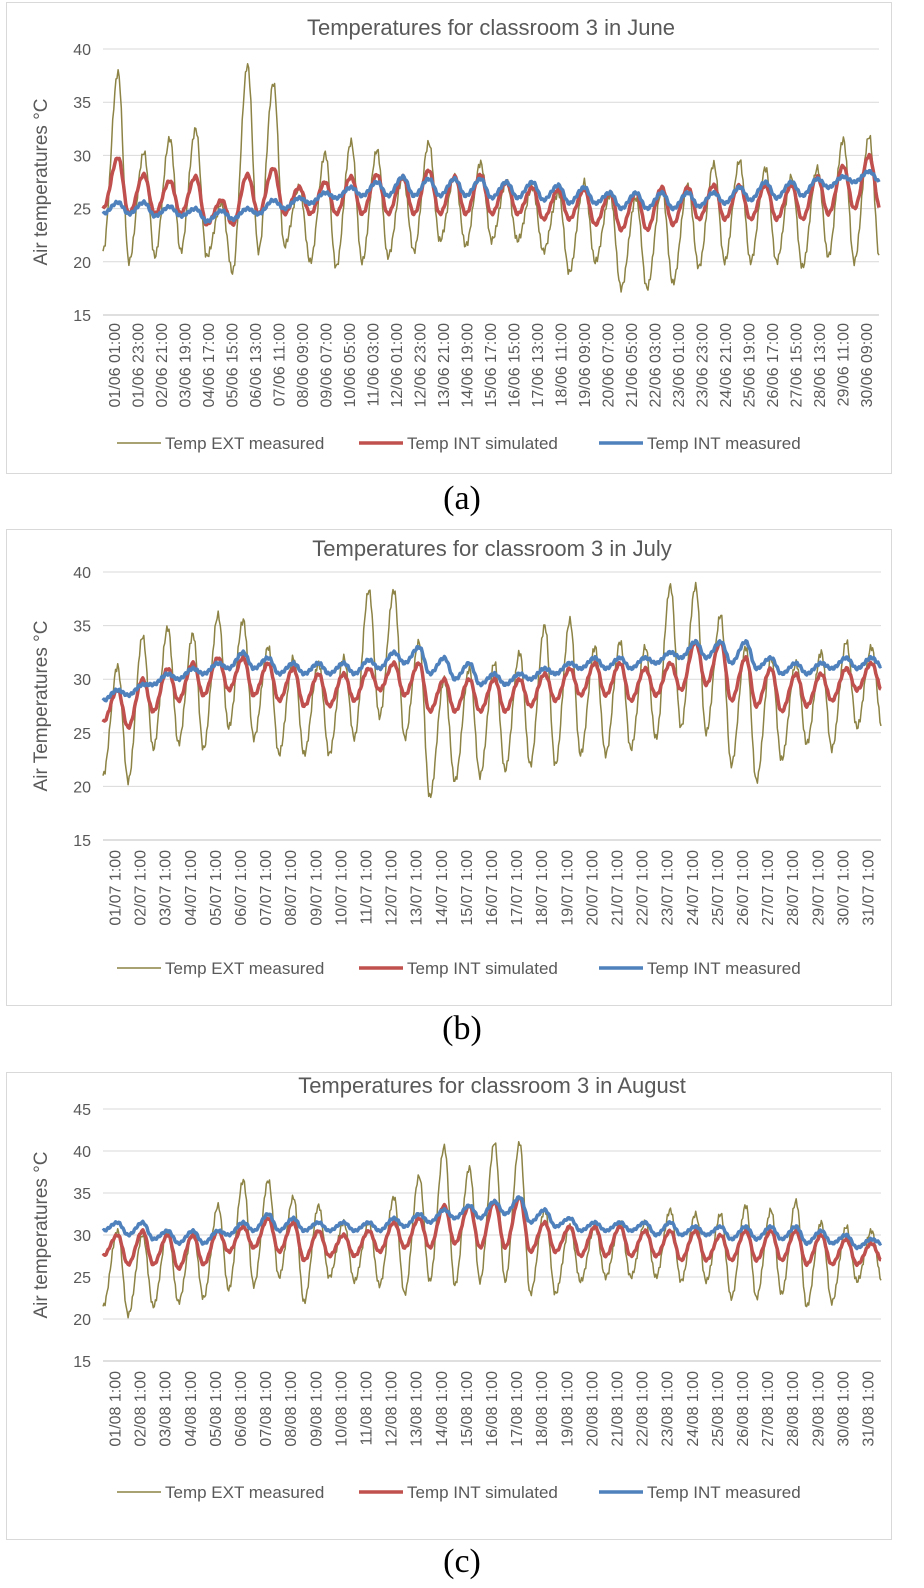 The height and width of the screenshot is (1588, 924). Describe the element at coordinates (818, 1409) in the screenshot. I see `x-tick-label: 29/08 1:00` at that location.